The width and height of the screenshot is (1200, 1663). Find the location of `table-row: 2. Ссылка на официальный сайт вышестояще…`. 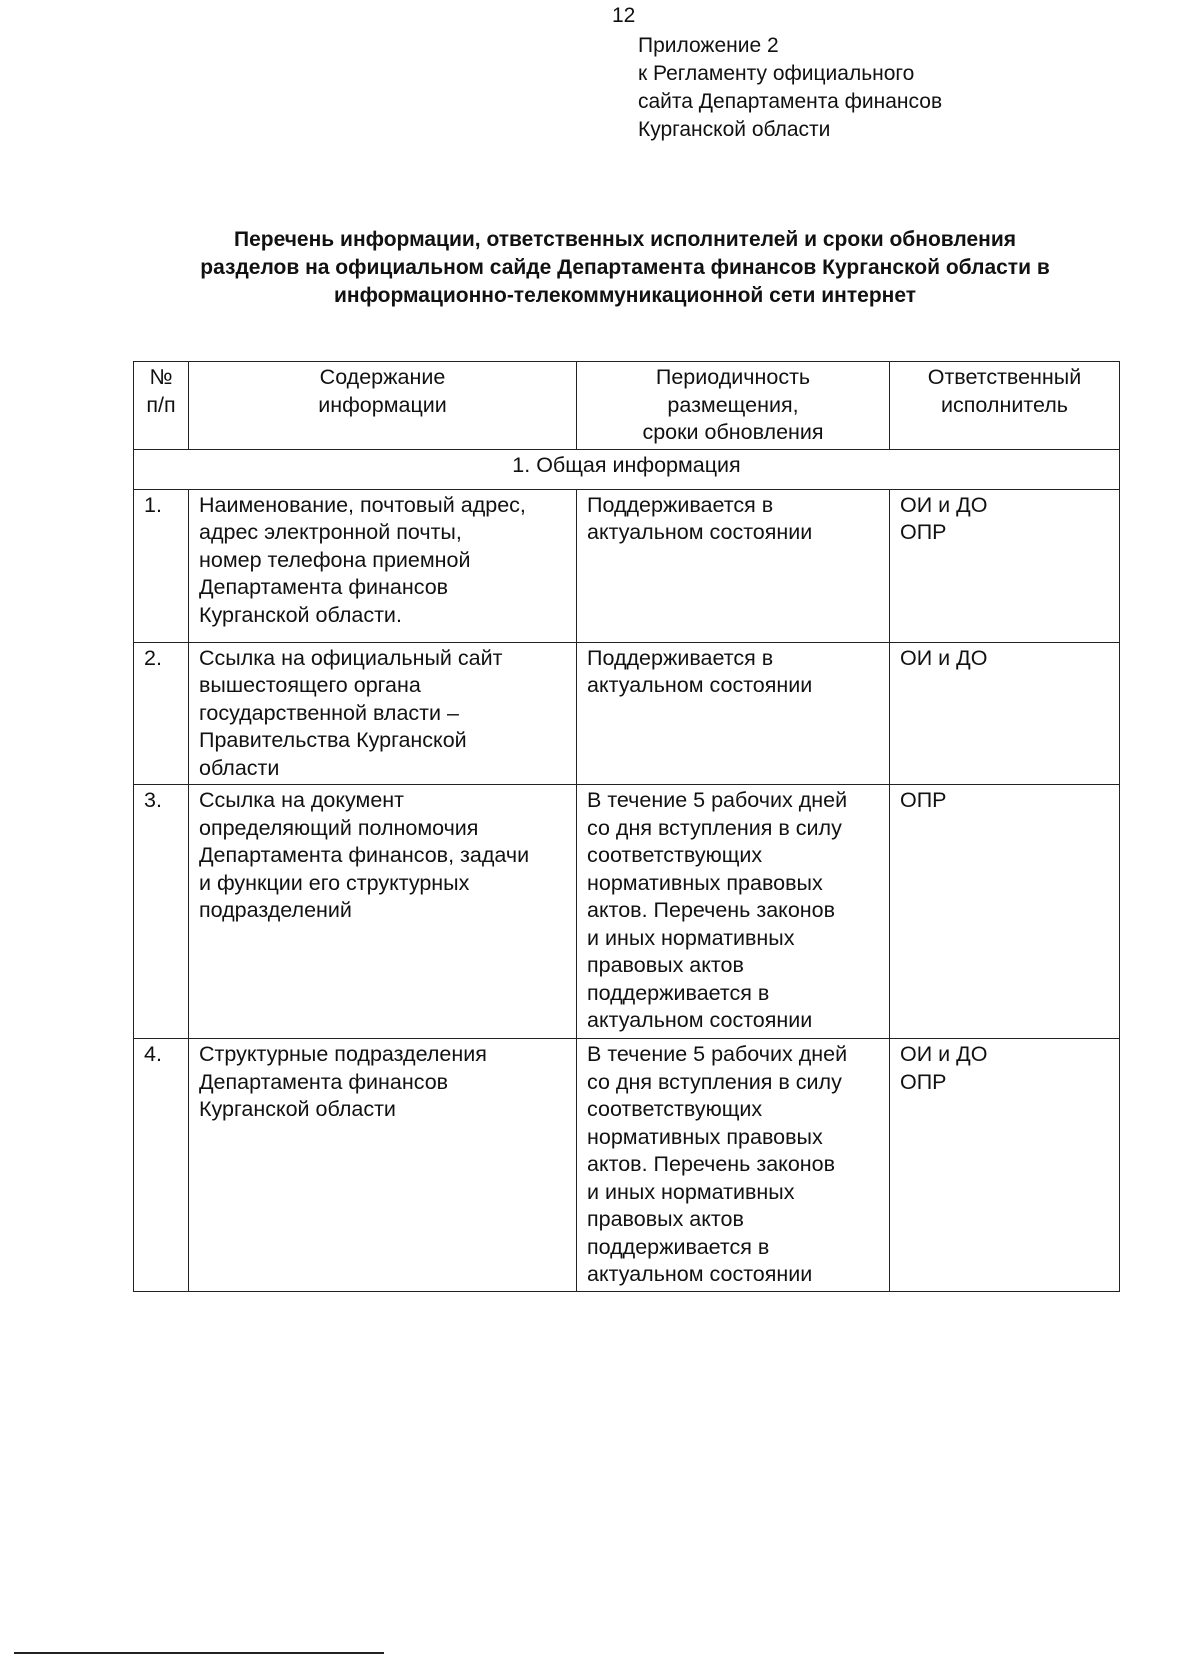

table-row: 2. Ссылка на официальный сайт вышестояще… is located at coordinates (626, 713).